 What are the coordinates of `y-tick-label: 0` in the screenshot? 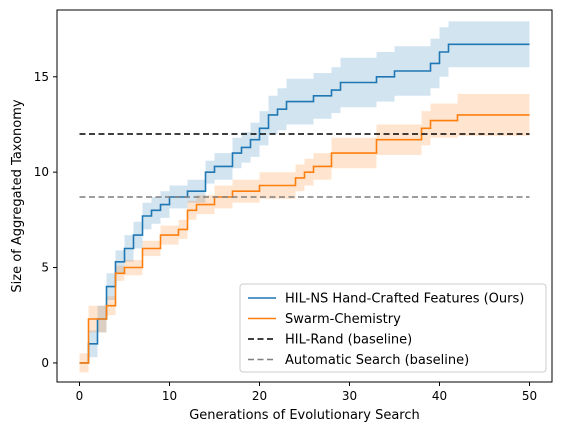 It's located at (45, 363).